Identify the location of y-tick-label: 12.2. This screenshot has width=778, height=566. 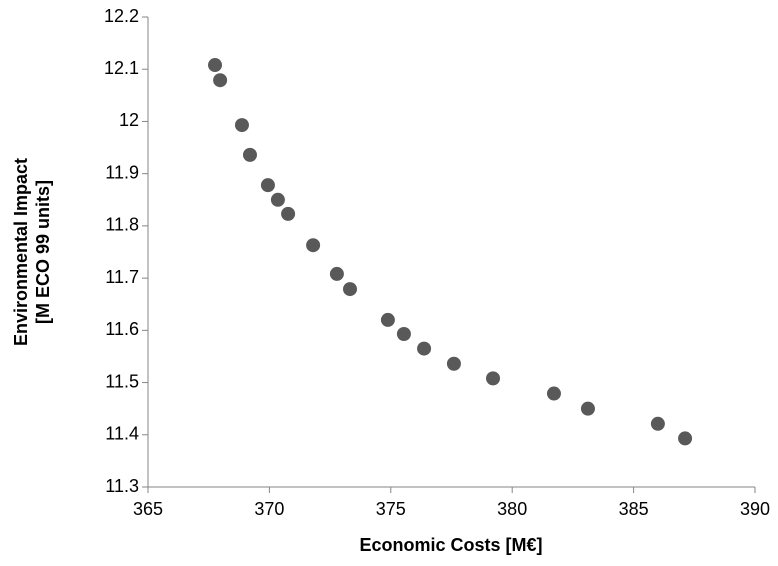
(121, 16).